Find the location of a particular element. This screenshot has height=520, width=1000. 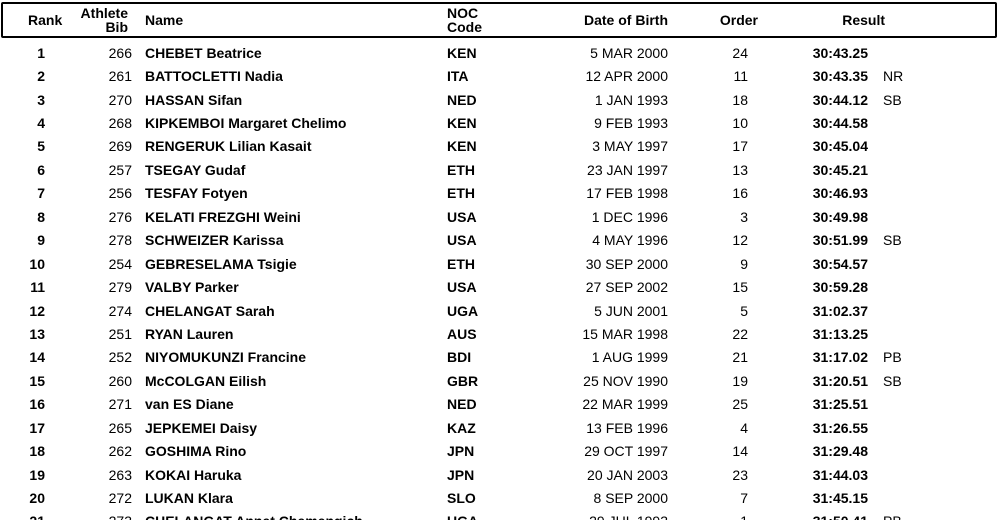

noc-code-cell: AUS is located at coordinates (462, 333).